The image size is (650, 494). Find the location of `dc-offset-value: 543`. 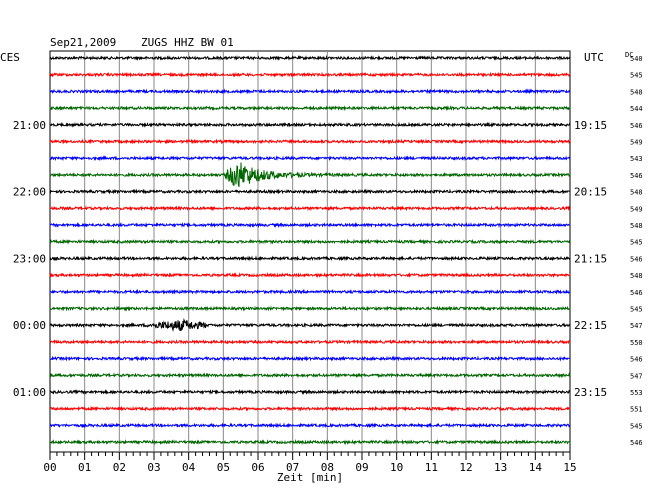

dc-offset-value: 543 is located at coordinates (636, 159).